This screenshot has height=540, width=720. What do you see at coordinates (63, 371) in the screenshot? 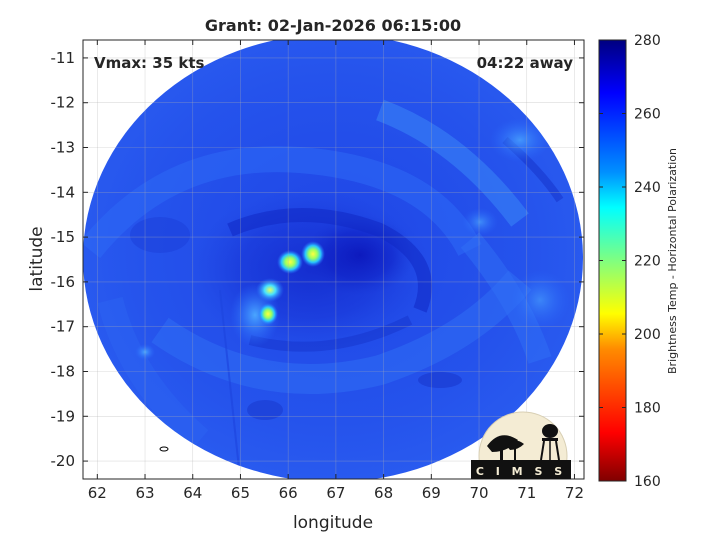
I see `y-tick-label: -18` at bounding box center [63, 371].